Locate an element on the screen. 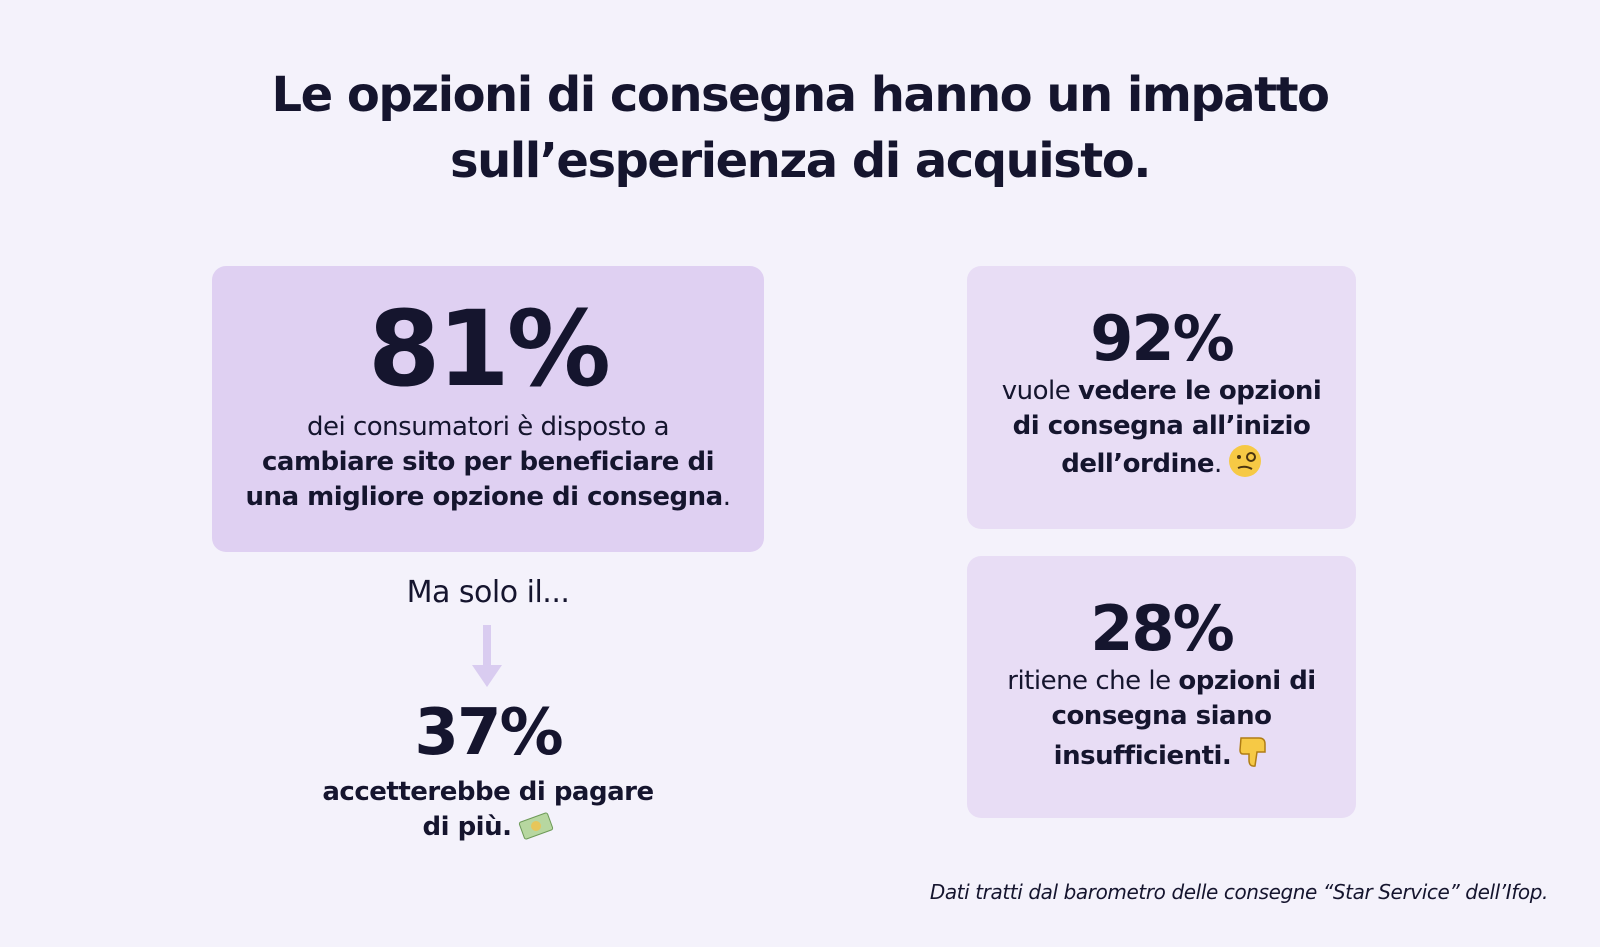  bold-text: accetterebbe di pagare di più. is located at coordinates (488, 809).